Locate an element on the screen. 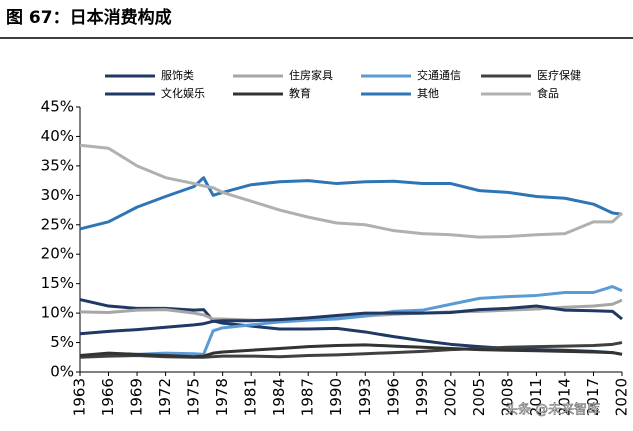  legend-label: 食品 is located at coordinates (548, 93).